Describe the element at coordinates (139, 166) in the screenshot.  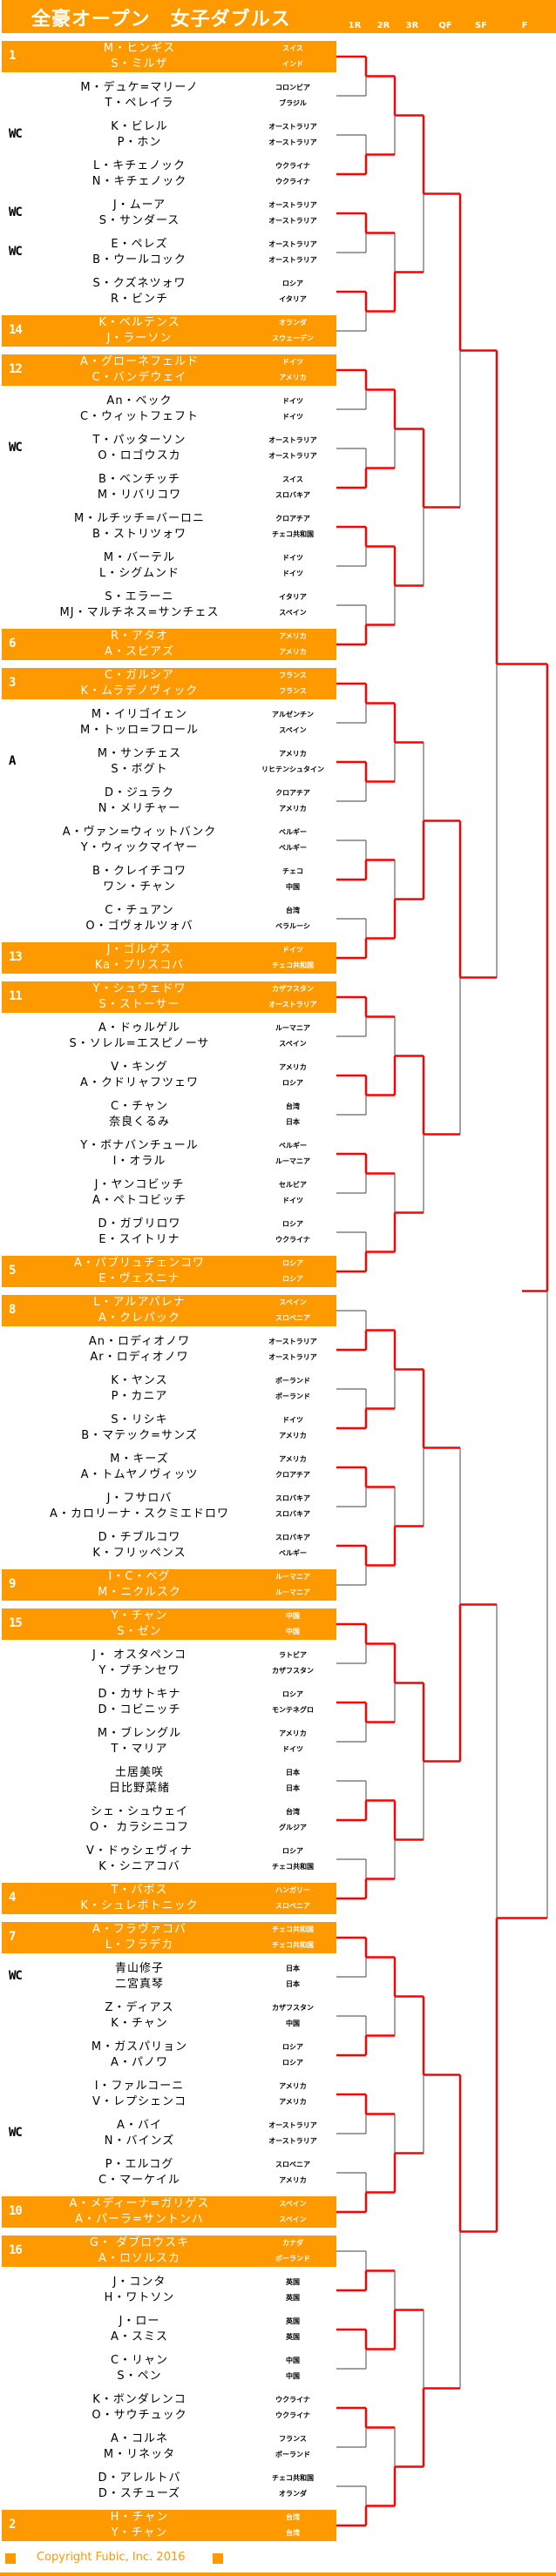
I see `player-name: L・キチェノック` at that location.